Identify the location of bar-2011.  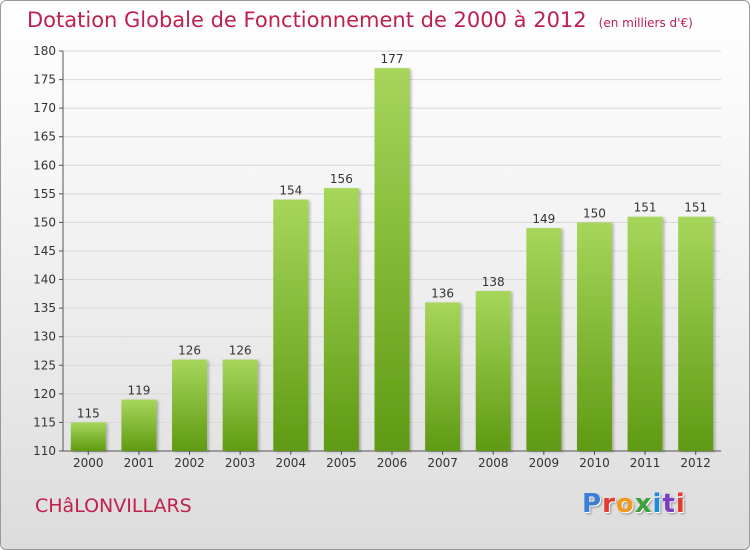
(645, 333).